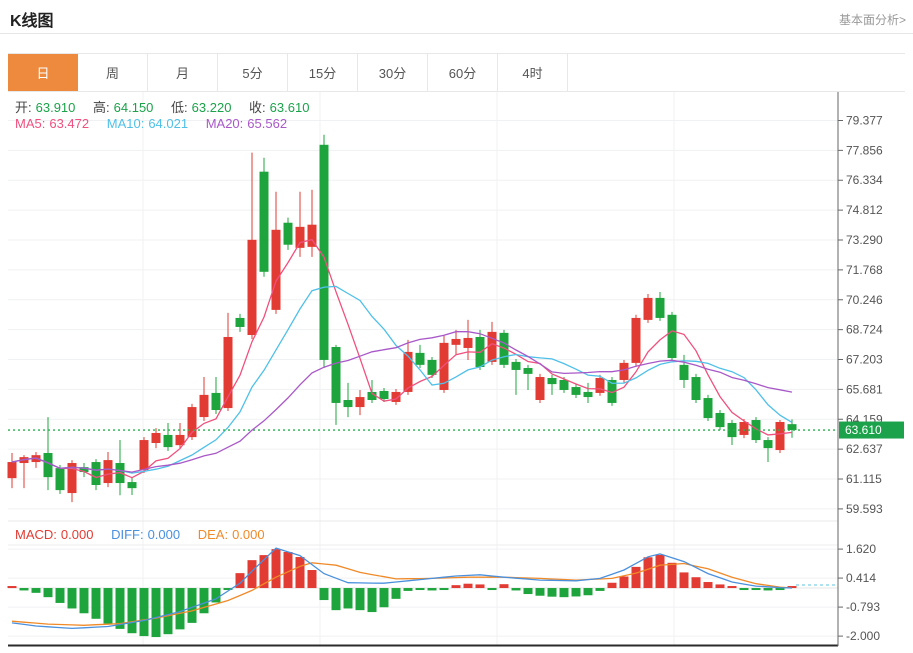 The width and height of the screenshot is (913, 653). What do you see at coordinates (864, 389) in the screenshot?
I see `price-tick-label: 65.681` at bounding box center [864, 389].